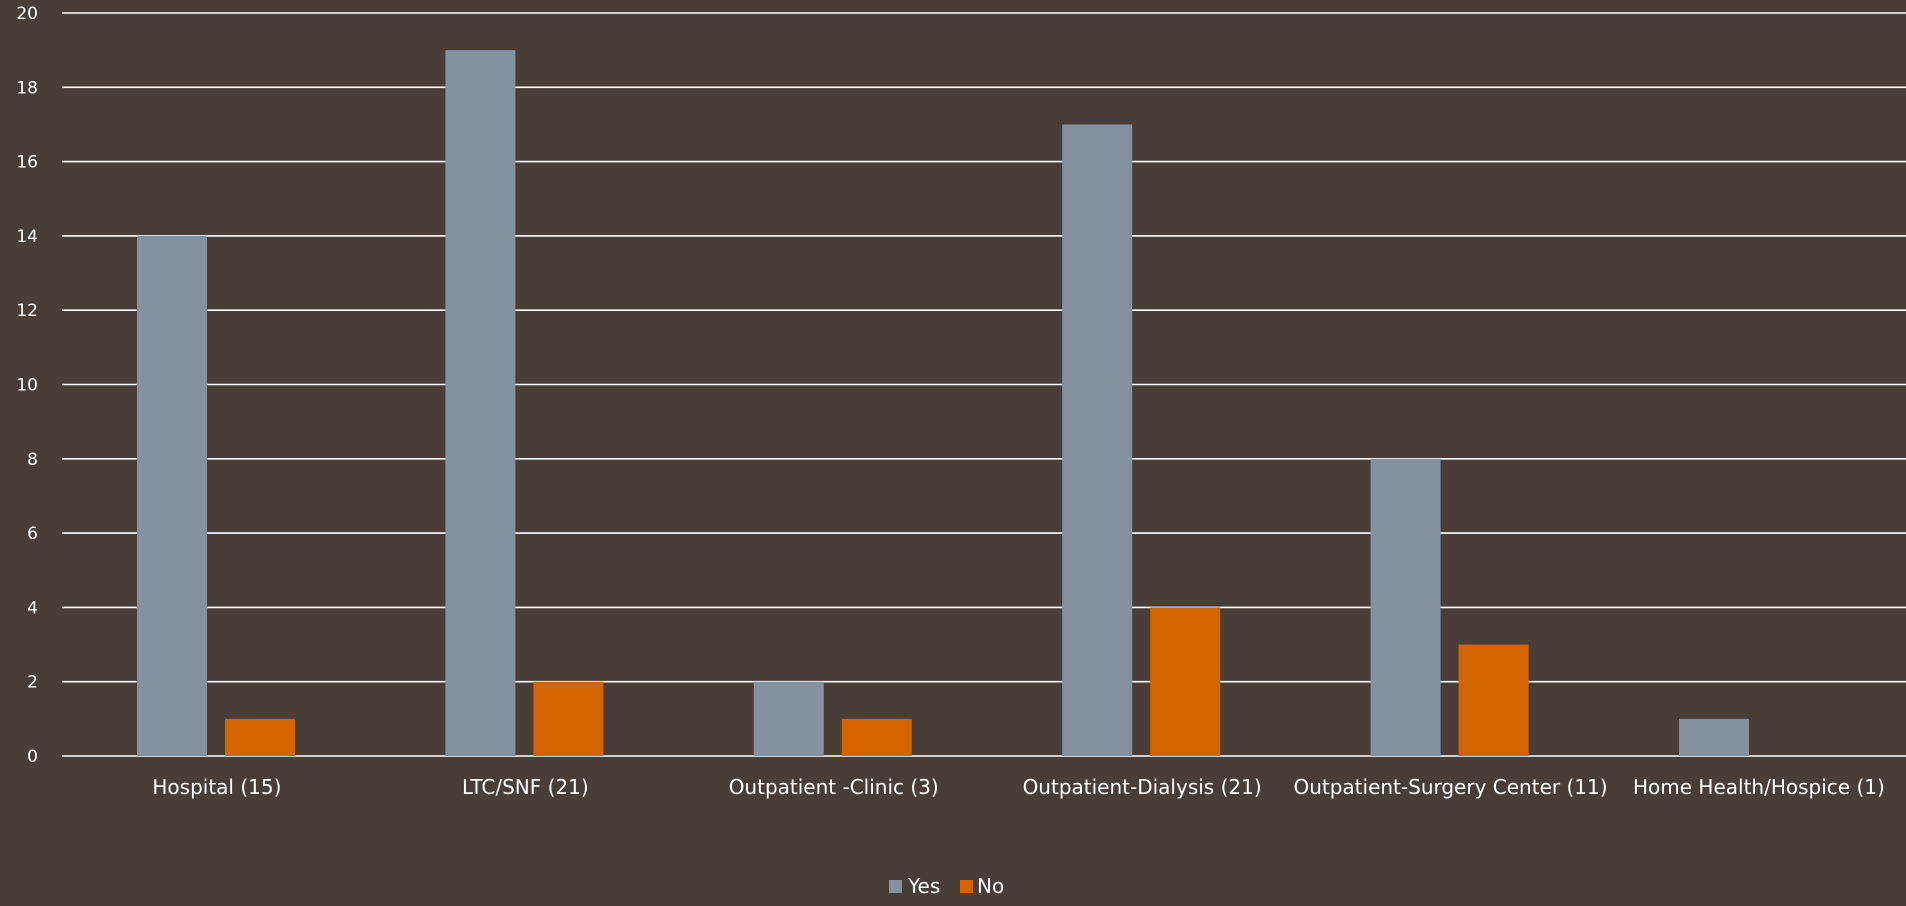  I want to click on legend: Yes No, so click(946, 886).